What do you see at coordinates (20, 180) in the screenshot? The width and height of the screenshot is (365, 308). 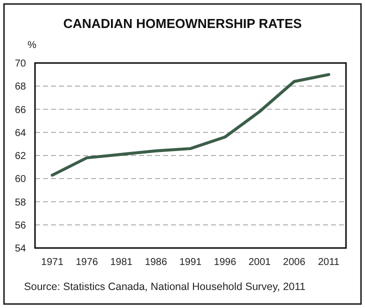 I see `y-tick-label: 60` at bounding box center [20, 180].